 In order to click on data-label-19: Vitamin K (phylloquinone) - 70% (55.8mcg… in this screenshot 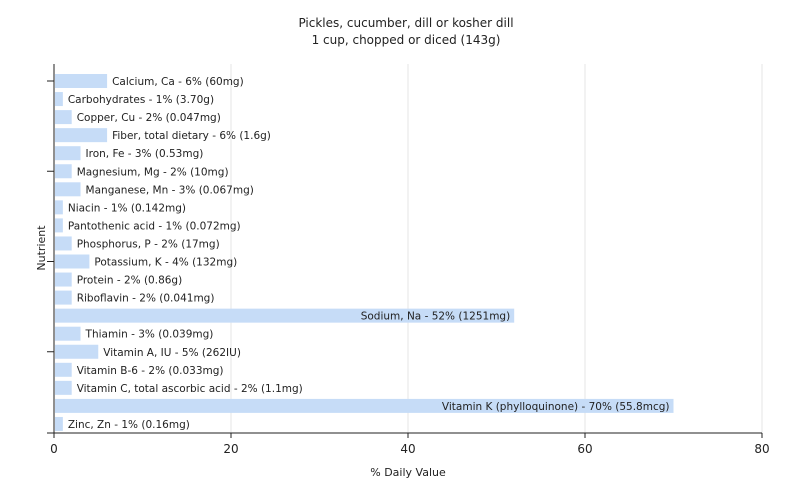, I will do `click(556, 407)`.